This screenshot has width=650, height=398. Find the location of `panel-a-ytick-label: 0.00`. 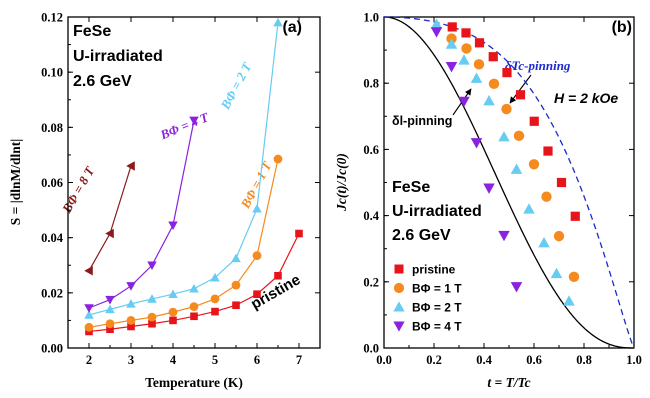

panel-a-ytick-label: 0.00 is located at coordinates (52, 349).